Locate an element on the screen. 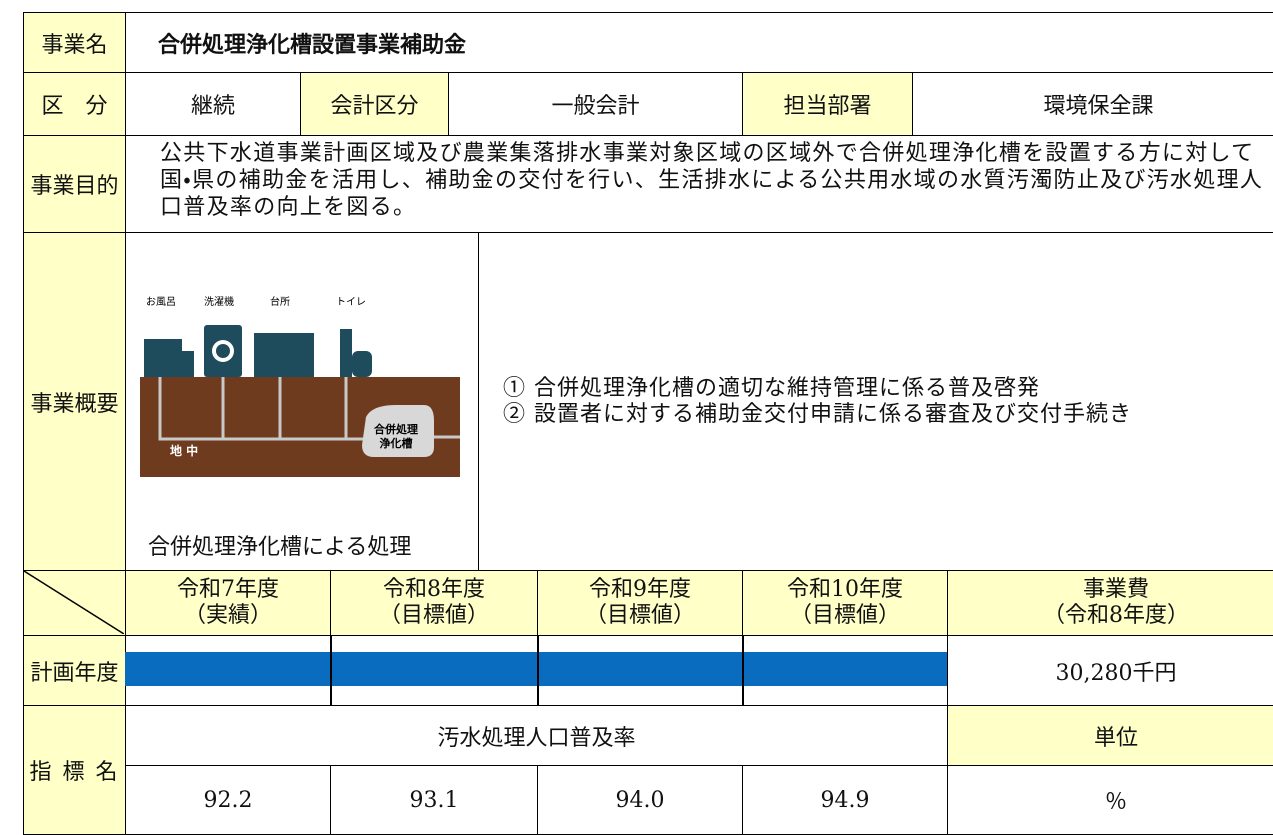  schedule-bar is located at coordinates (536, 669).